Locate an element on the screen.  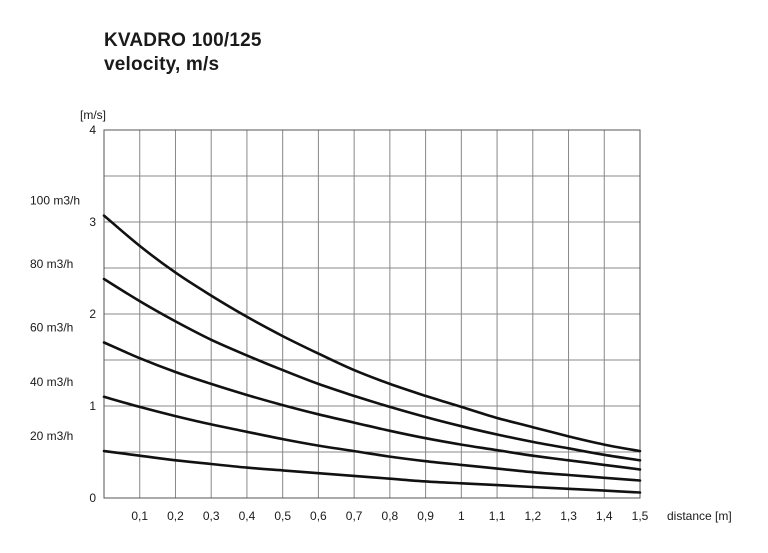
series-label: 100 m3/h is located at coordinates (55, 201).